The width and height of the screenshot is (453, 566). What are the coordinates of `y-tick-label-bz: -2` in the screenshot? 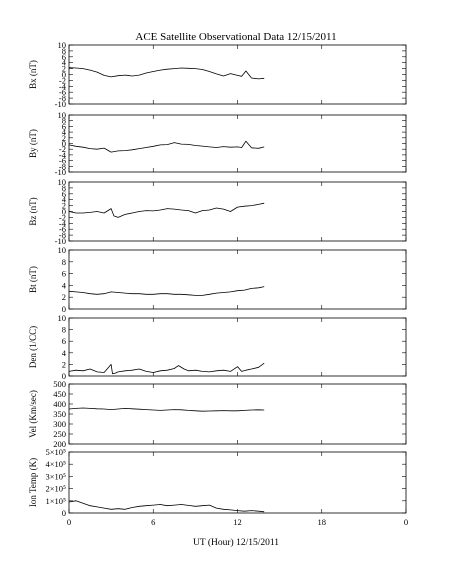 It's located at (62, 217).